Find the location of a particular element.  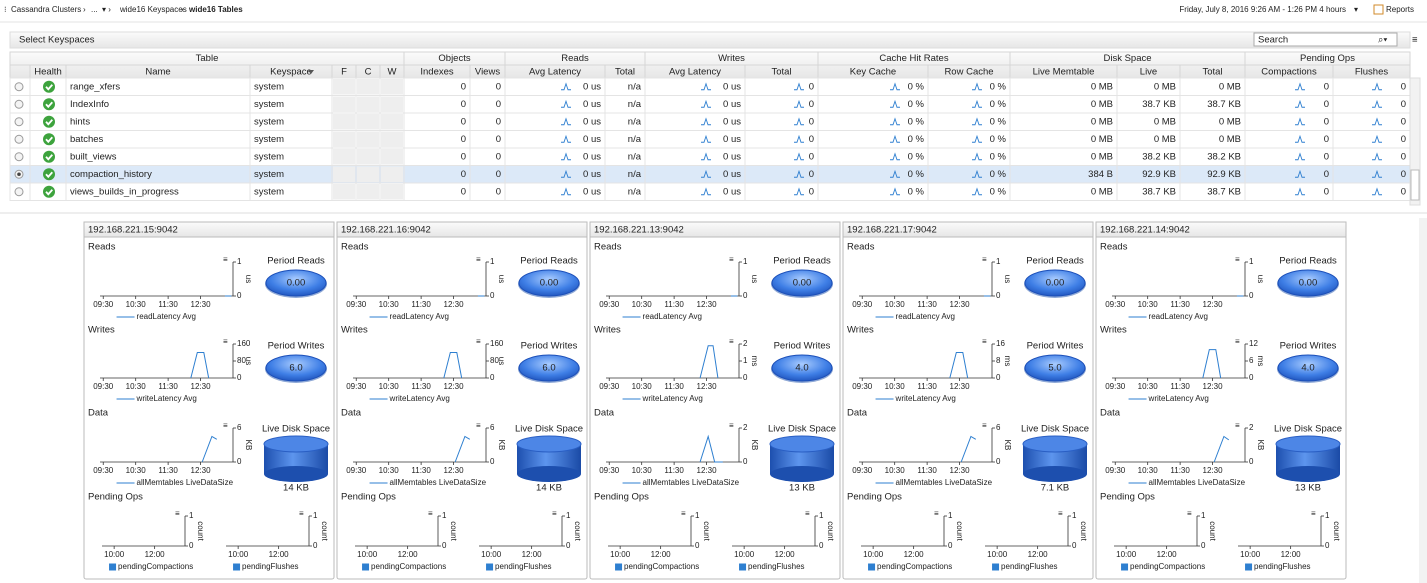

x-tick-label: 10:00 is located at coordinates (238, 554).